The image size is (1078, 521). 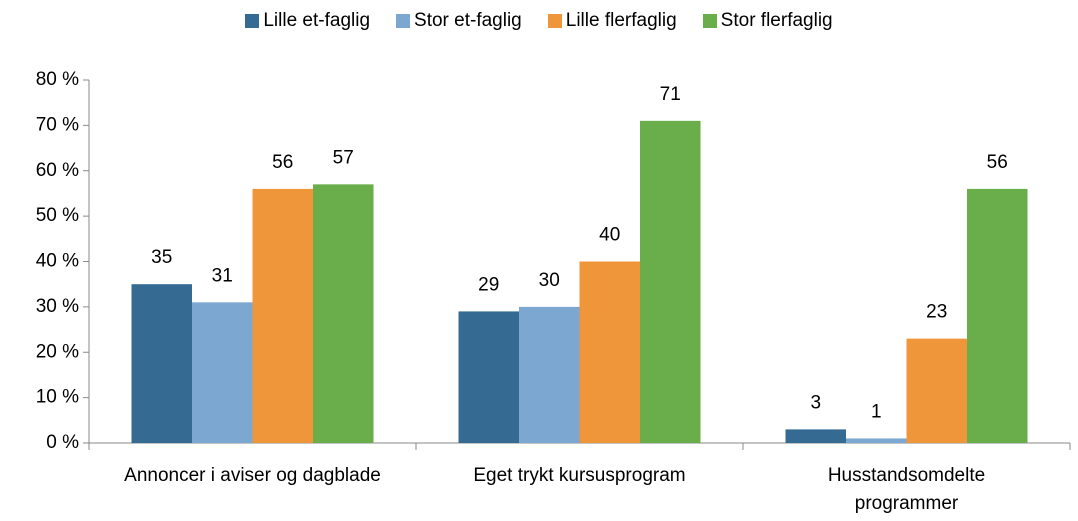 What do you see at coordinates (317, 20) in the screenshot?
I see `legend-label: Lille et-faglig` at bounding box center [317, 20].